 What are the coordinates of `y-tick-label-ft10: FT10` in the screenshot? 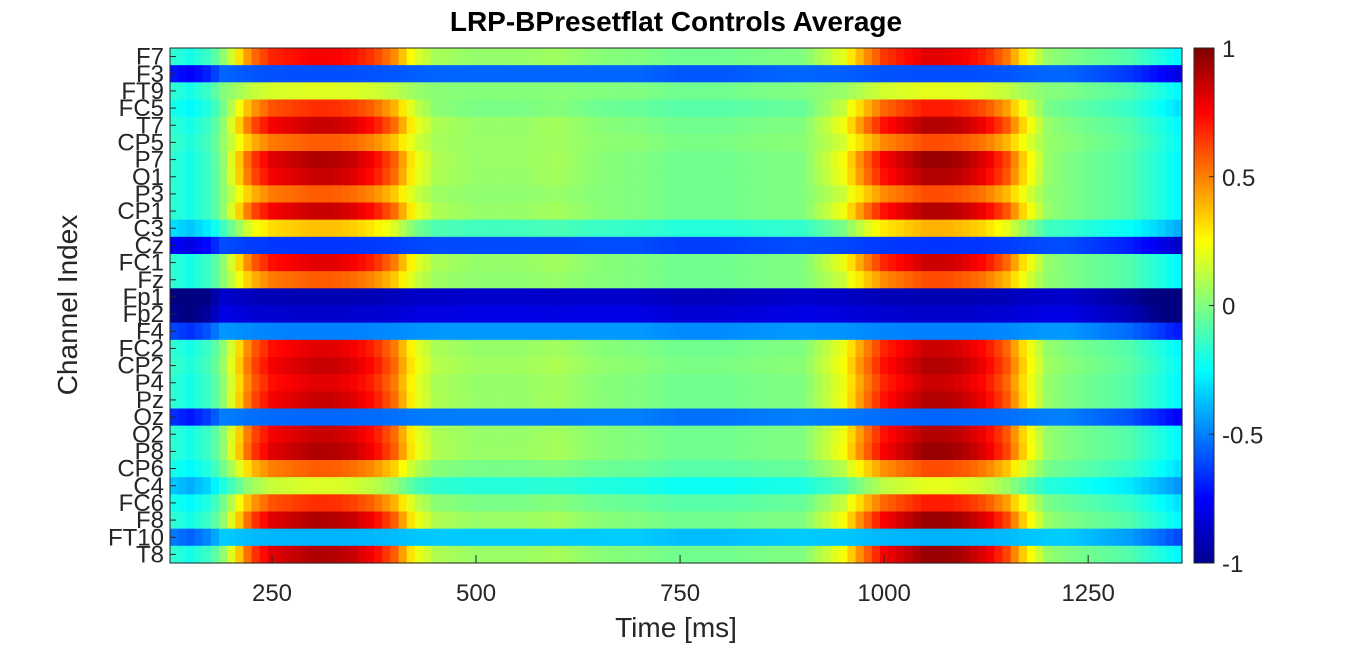 It's located at (136, 537).